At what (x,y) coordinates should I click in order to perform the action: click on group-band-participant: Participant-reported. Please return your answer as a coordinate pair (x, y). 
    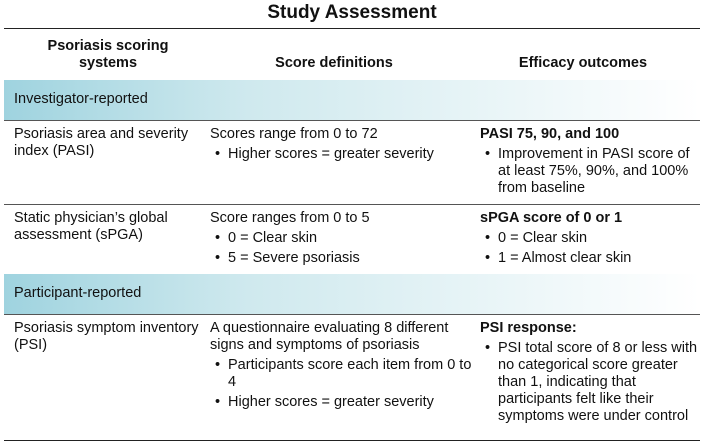
    Looking at the image, I should click on (352, 294).